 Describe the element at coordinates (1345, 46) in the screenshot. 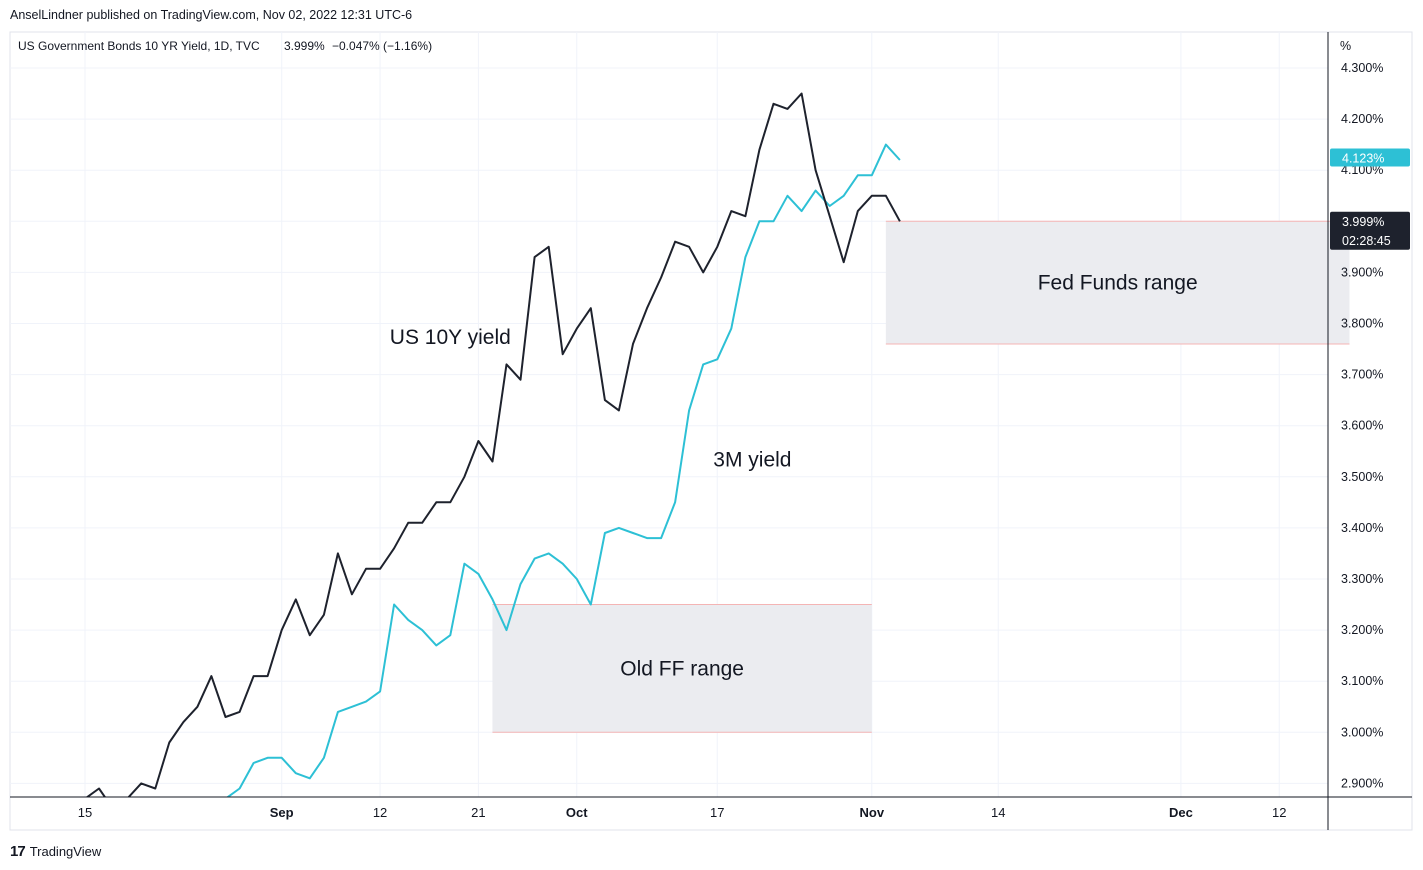

I see `y-unit-label: %` at that location.